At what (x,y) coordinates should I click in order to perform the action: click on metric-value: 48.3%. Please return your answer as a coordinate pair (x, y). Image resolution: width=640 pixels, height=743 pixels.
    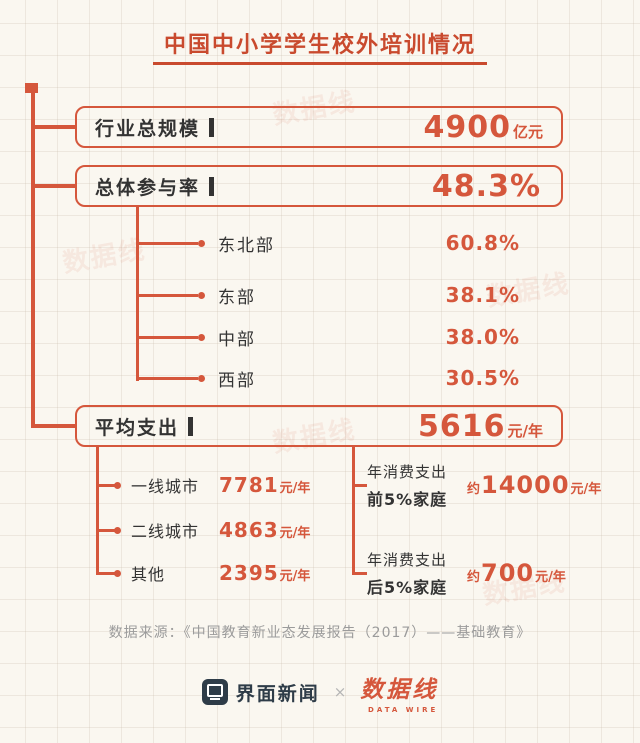
    Looking at the image, I should click on (486, 186).